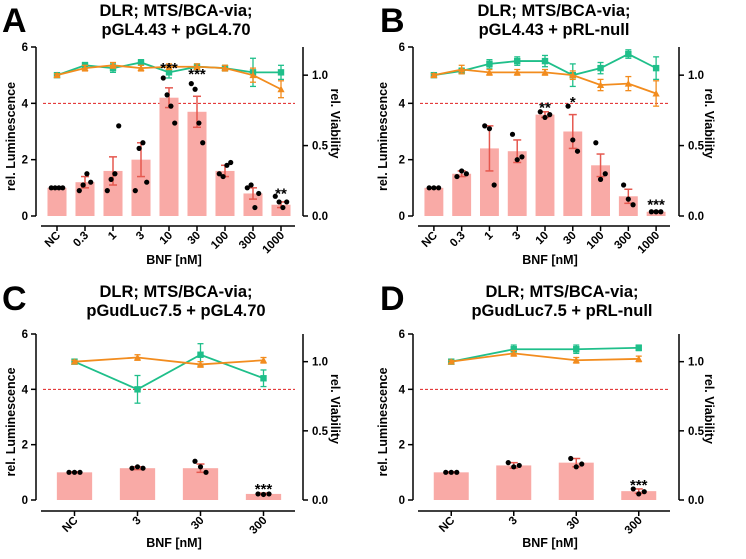  I want to click on chart-title-line: pGudLuc7.5 + pGL4.70, so click(175, 311).